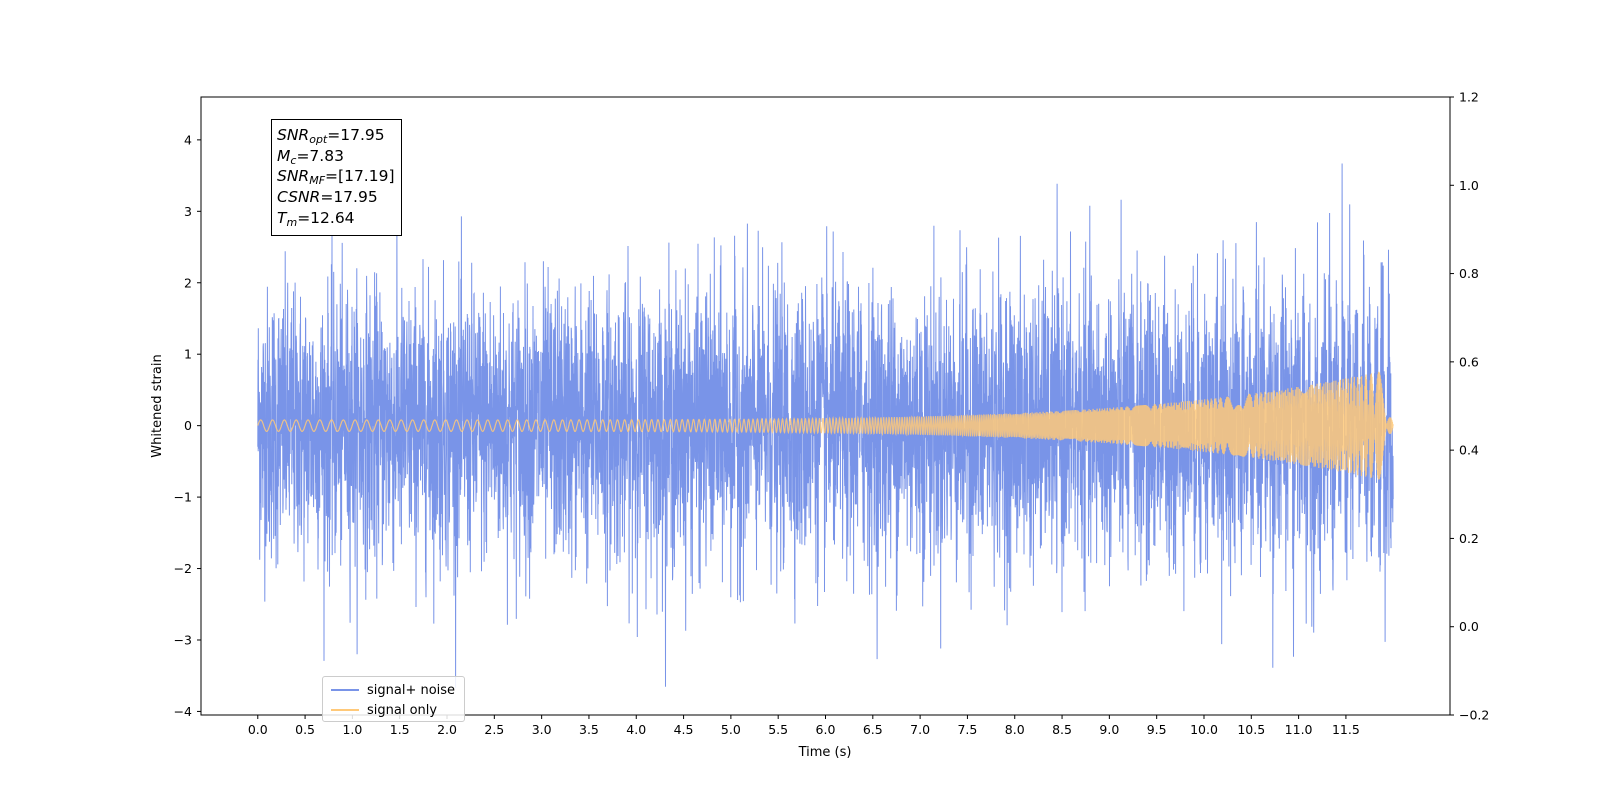 The width and height of the screenshot is (1600, 800). What do you see at coordinates (920, 729) in the screenshot?
I see `x-tick-label: 7.0` at bounding box center [920, 729].